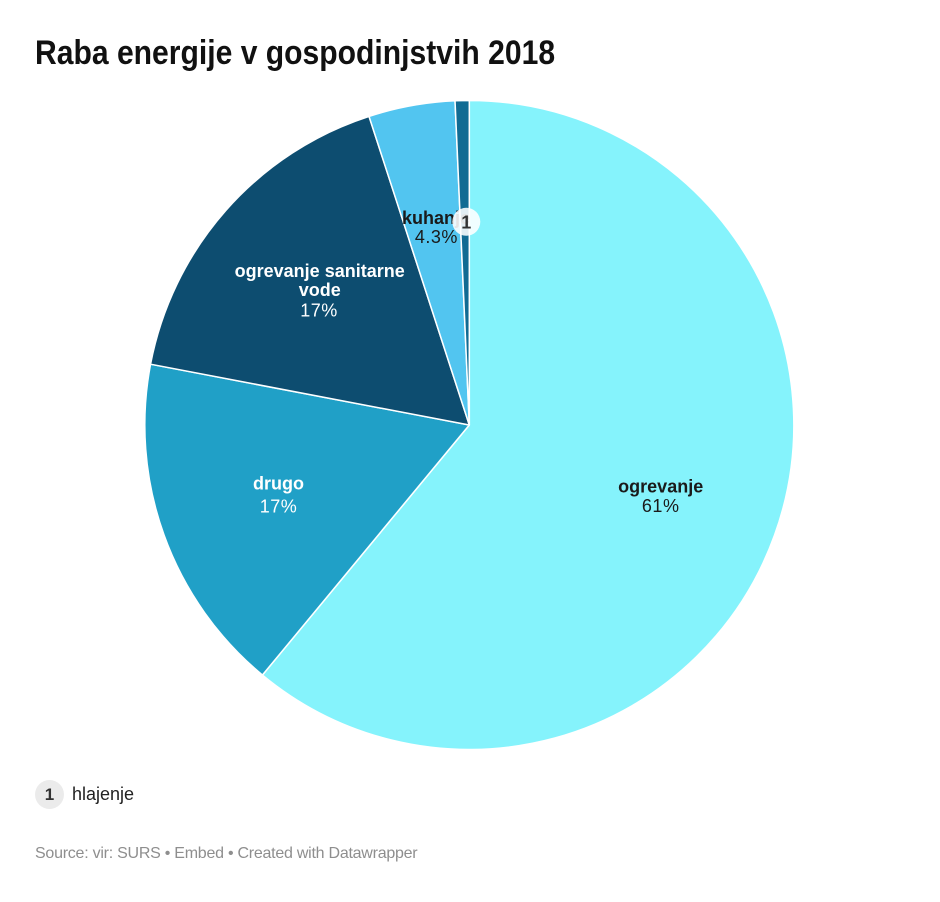 This screenshot has width=940, height=902. Describe the element at coordinates (278, 484) in the screenshot. I see `svg-text: drugo` at that location.